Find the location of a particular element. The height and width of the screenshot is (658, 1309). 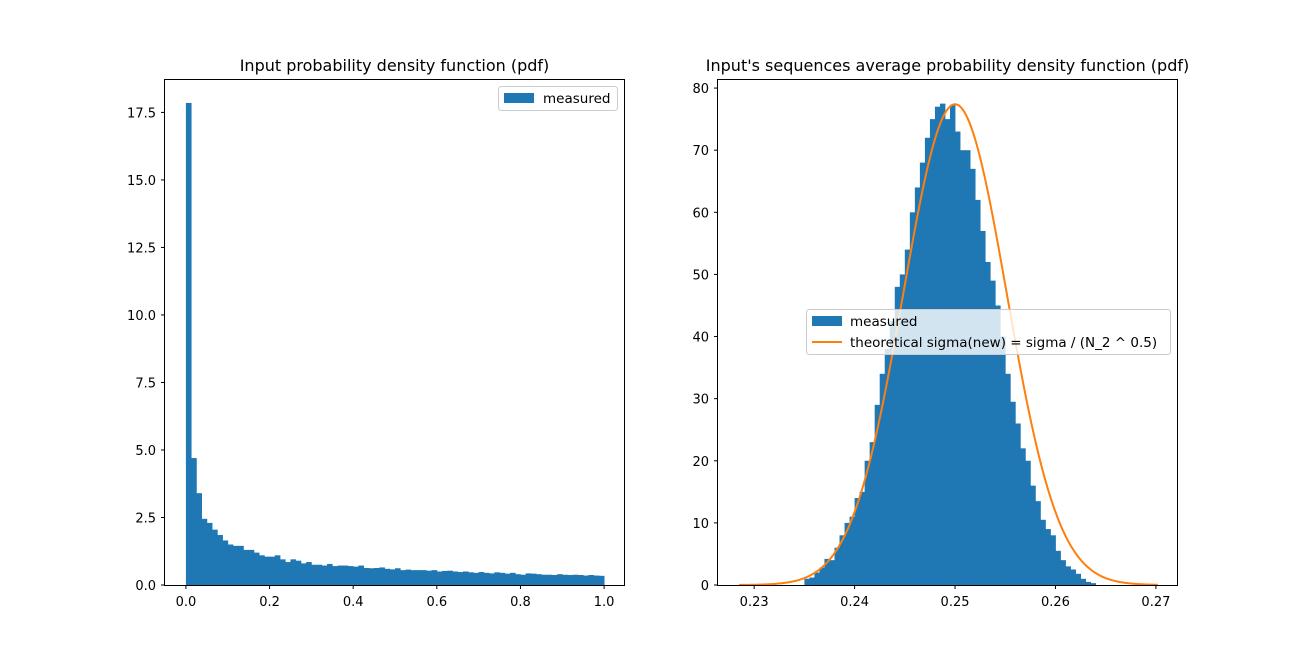

left-legend-box is located at coordinates (558, 98).